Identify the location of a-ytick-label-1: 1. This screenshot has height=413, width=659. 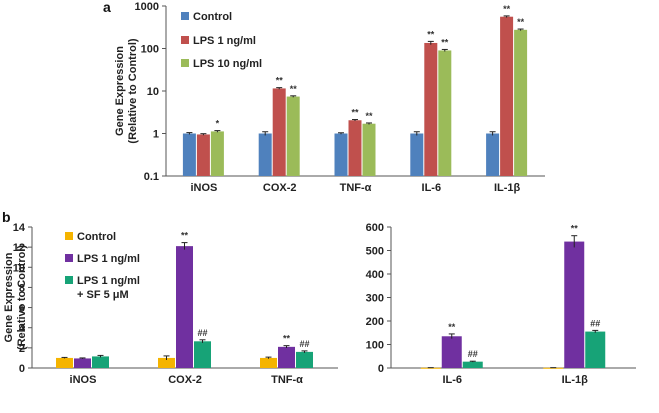
(156, 135).